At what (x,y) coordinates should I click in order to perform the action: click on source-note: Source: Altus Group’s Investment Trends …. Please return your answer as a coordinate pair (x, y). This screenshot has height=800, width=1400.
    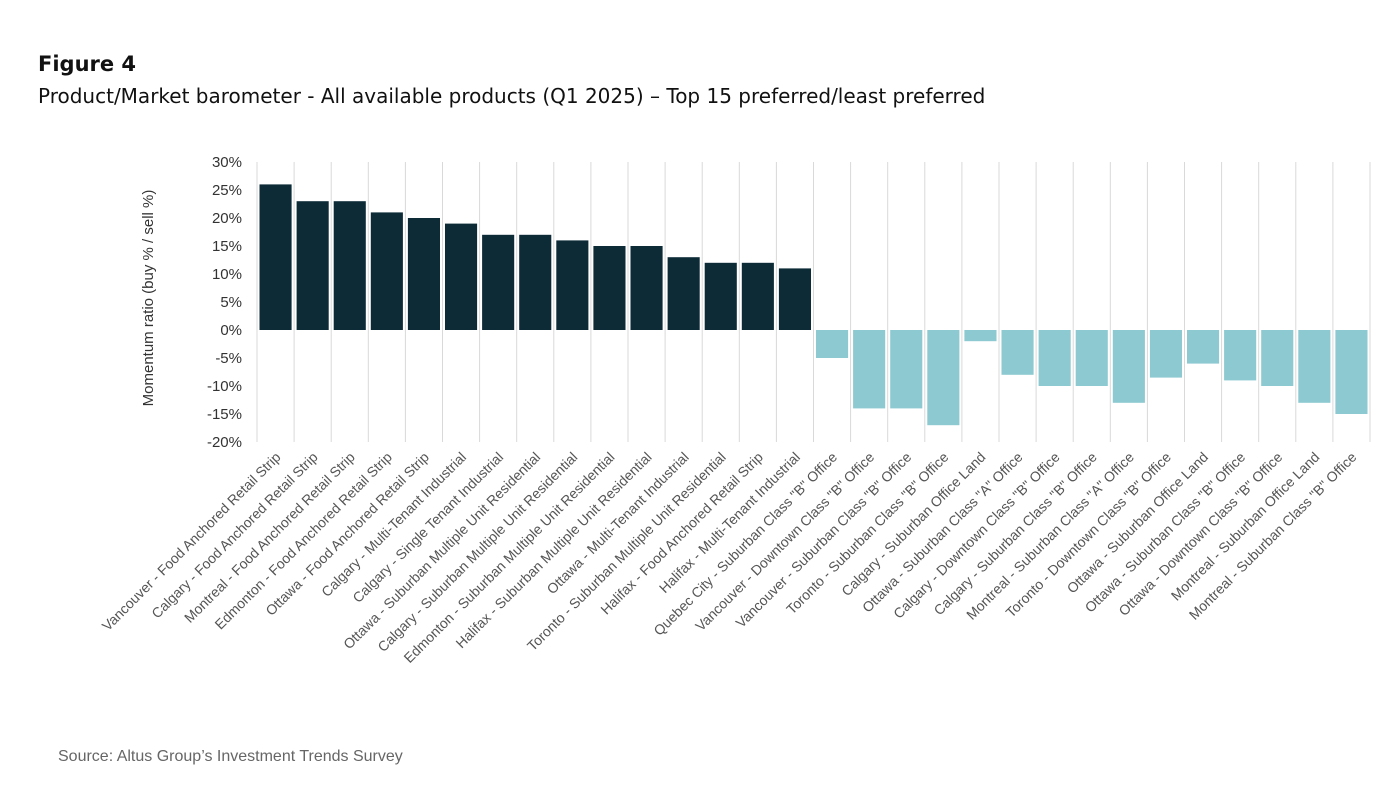
    Looking at the image, I should click on (230, 756).